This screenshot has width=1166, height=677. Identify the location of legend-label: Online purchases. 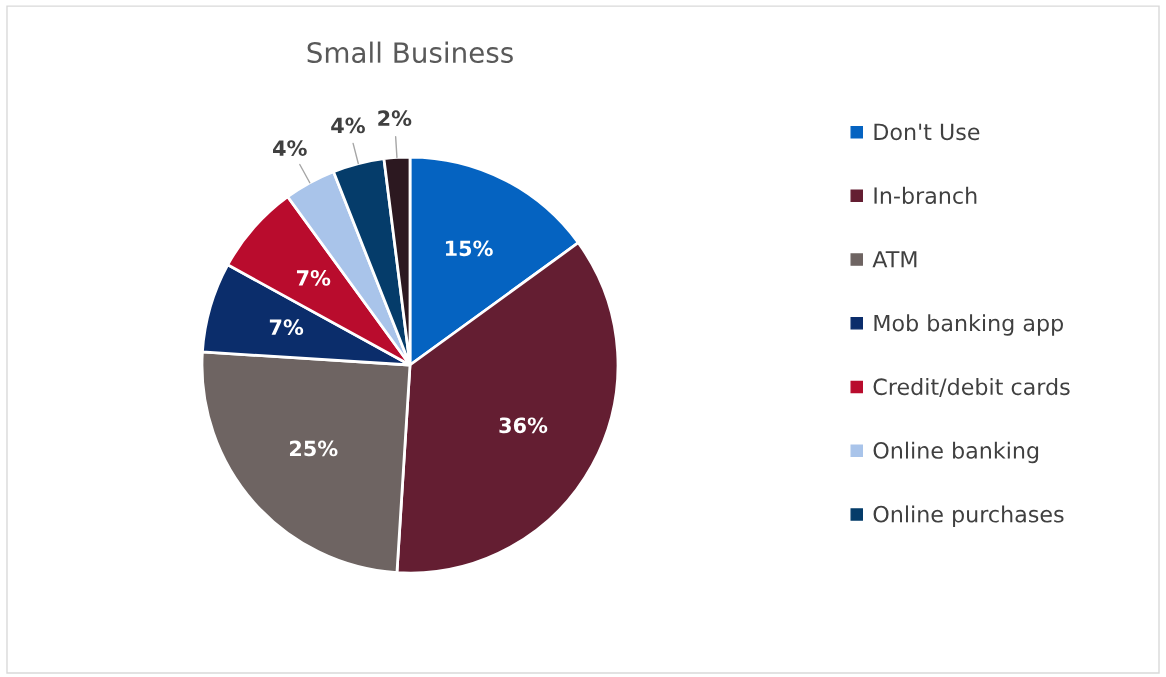
(968, 516).